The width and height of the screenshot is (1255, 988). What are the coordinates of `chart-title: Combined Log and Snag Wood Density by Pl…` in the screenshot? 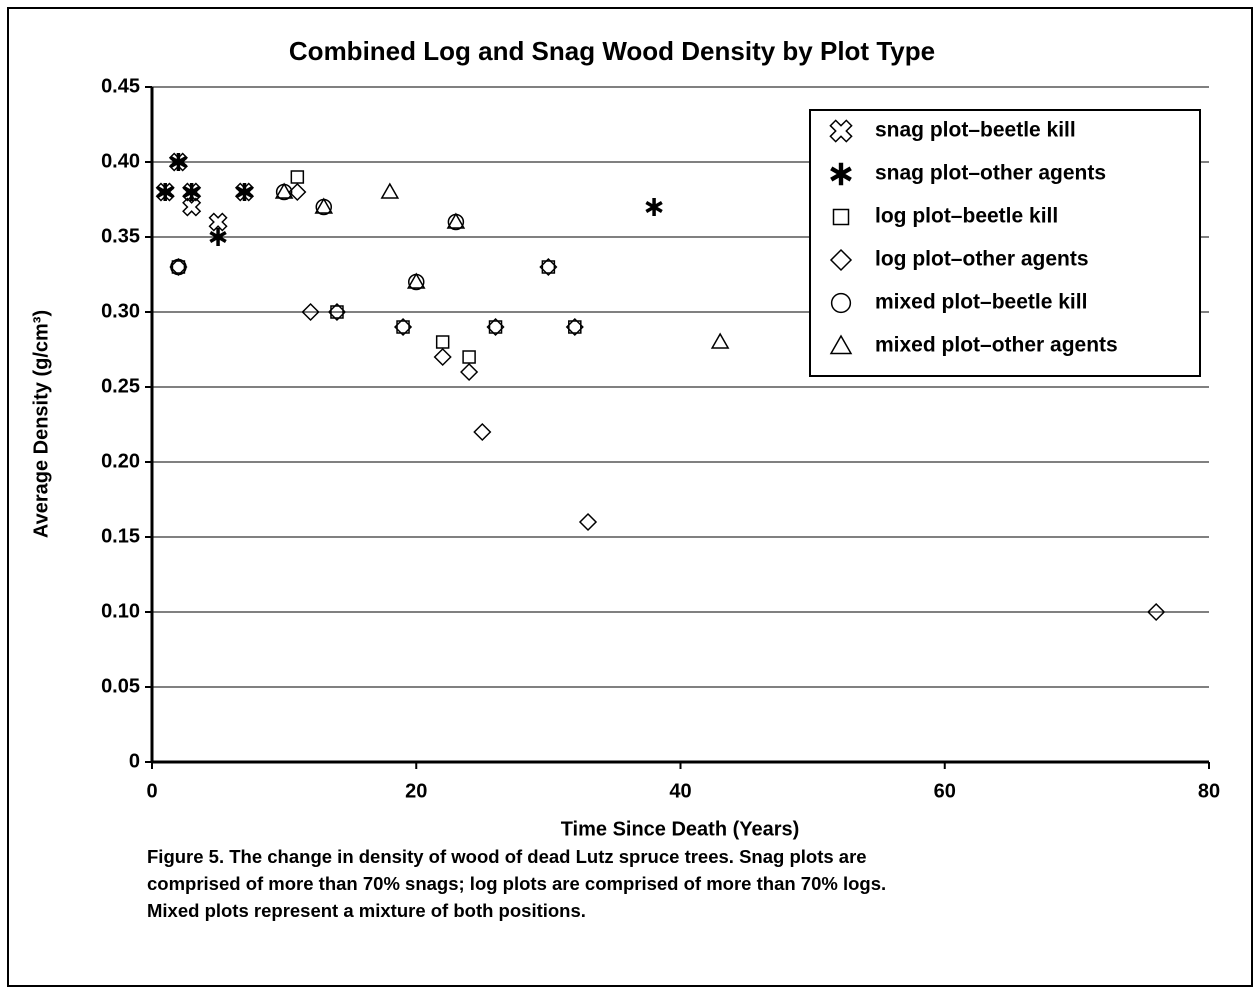 It's located at (612, 51).